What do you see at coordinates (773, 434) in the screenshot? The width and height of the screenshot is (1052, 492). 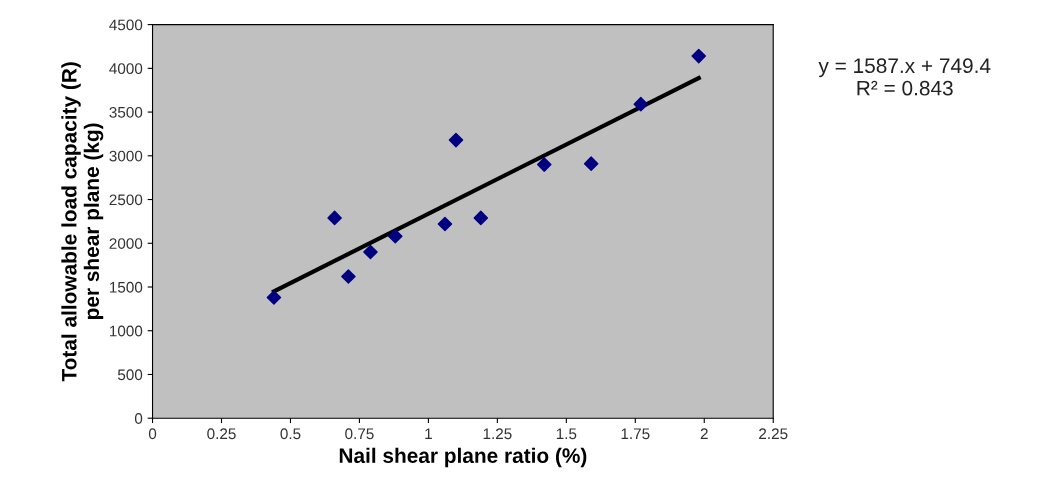 I see `x-tick-label: 2.25` at bounding box center [773, 434].